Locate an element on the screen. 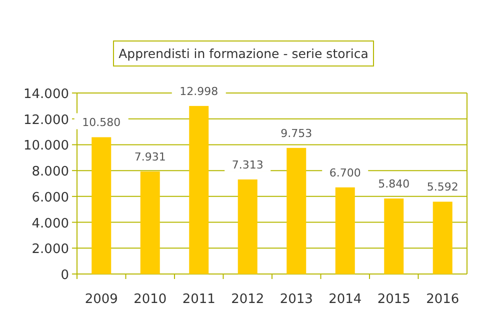 The height and width of the screenshot is (322, 481). data-label: 5.840 is located at coordinates (394, 183).